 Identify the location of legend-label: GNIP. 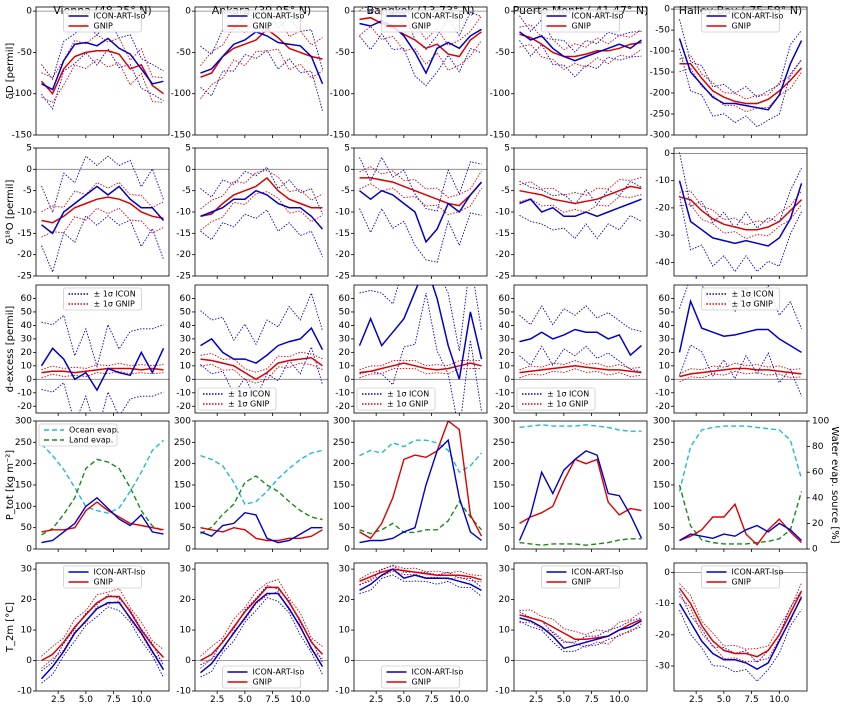
(263, 682).